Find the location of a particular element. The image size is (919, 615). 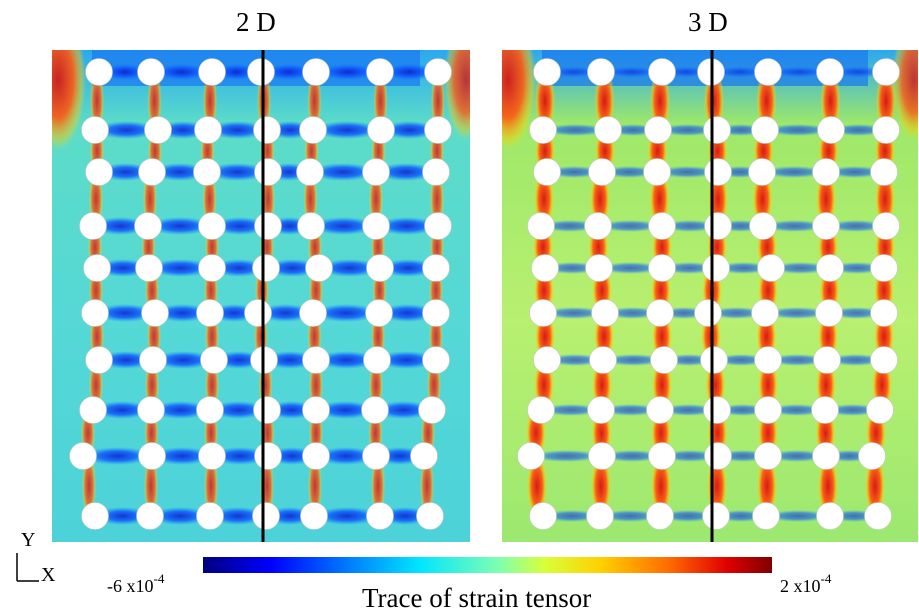

colorbar-max-mantissa: 2 x10 is located at coordinates (800, 586).